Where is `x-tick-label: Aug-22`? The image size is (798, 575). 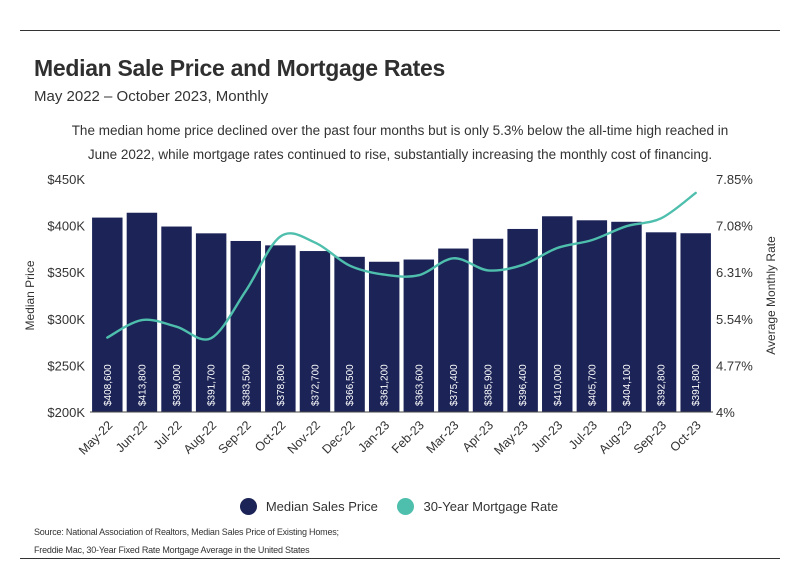 x-tick-label: Aug-22 is located at coordinates (200, 437).